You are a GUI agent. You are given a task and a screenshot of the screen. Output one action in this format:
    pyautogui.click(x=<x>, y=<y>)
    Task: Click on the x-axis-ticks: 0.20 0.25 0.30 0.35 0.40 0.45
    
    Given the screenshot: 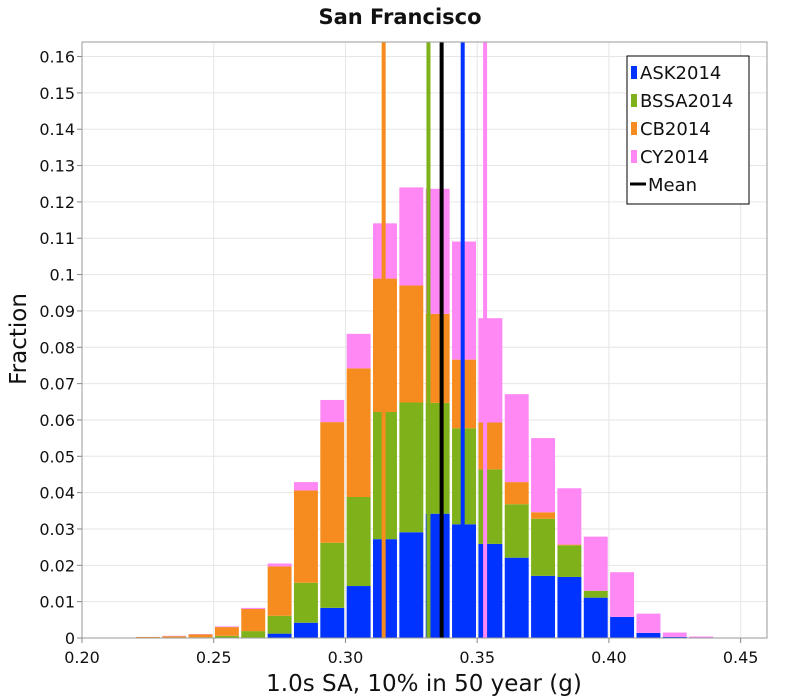 What is the action you would take?
    pyautogui.click(x=411, y=652)
    